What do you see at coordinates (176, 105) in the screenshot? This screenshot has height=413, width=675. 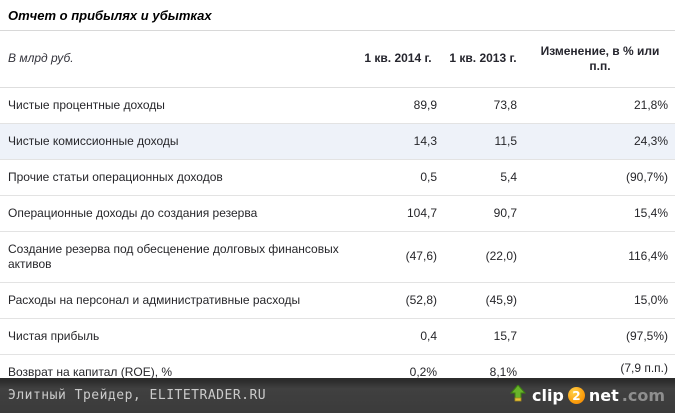 I see `row-label: Чистые процентные доходы` at bounding box center [176, 105].